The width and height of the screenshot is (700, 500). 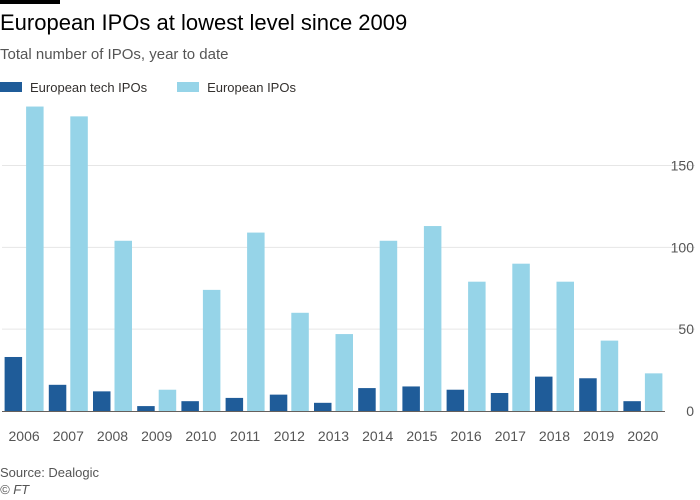 I want to click on x-tick-label: 2019, so click(x=598, y=436).